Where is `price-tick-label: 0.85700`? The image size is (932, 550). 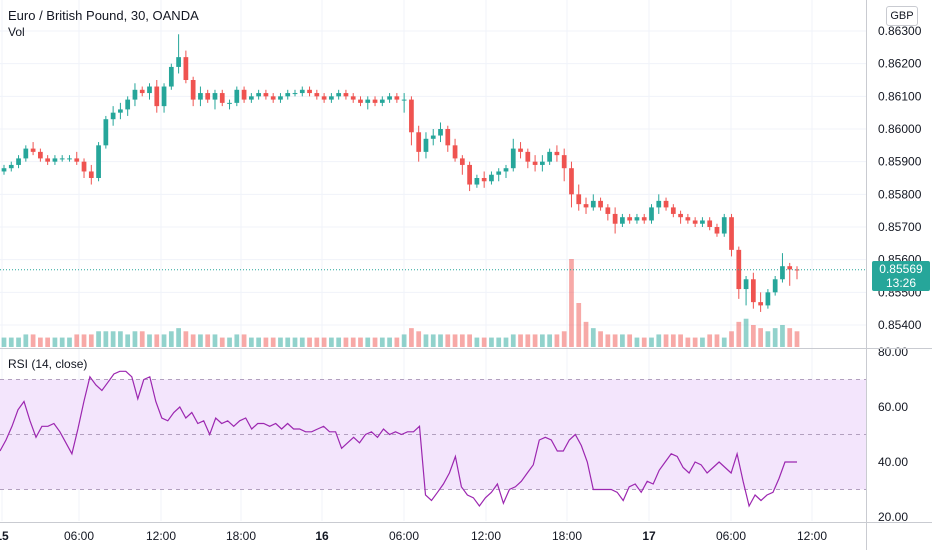
price-tick-label: 0.85700 is located at coordinates (900, 227).